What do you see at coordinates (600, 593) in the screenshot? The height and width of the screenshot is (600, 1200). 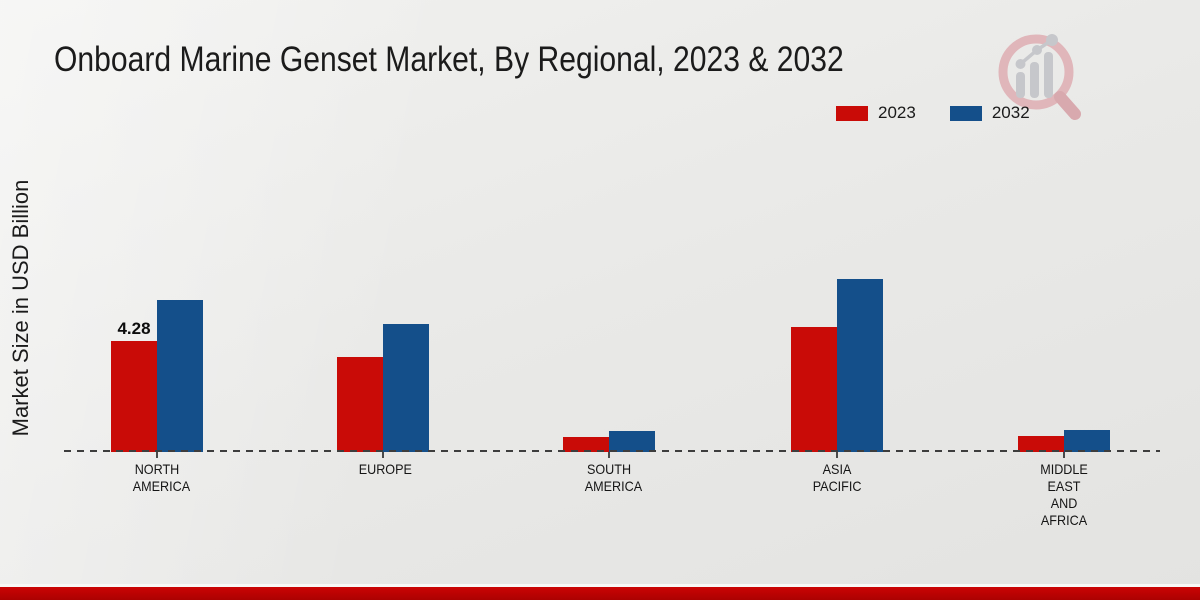 I see `footer-red-band` at bounding box center [600, 593].